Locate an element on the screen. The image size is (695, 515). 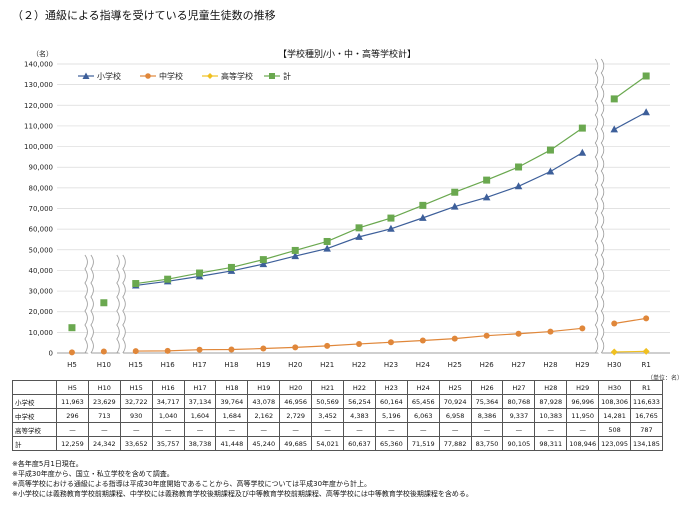
table-cell: 50,569 is located at coordinates (328, 401).